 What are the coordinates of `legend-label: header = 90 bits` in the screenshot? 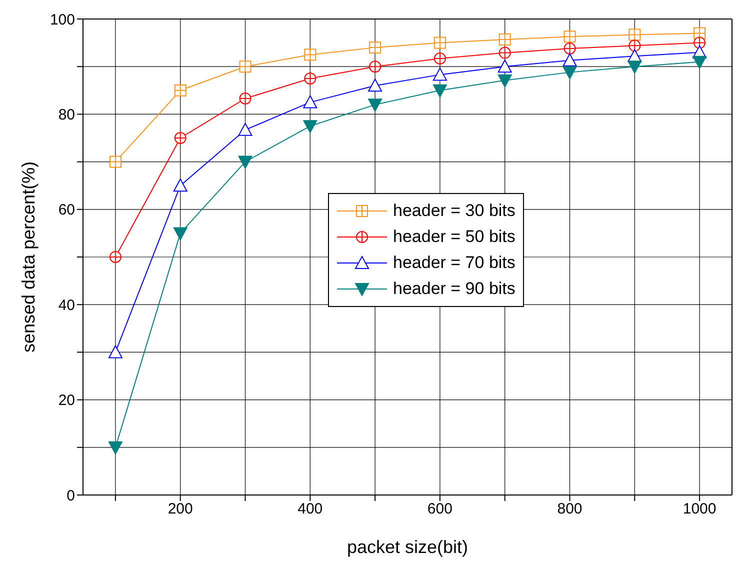 It's located at (454, 289).